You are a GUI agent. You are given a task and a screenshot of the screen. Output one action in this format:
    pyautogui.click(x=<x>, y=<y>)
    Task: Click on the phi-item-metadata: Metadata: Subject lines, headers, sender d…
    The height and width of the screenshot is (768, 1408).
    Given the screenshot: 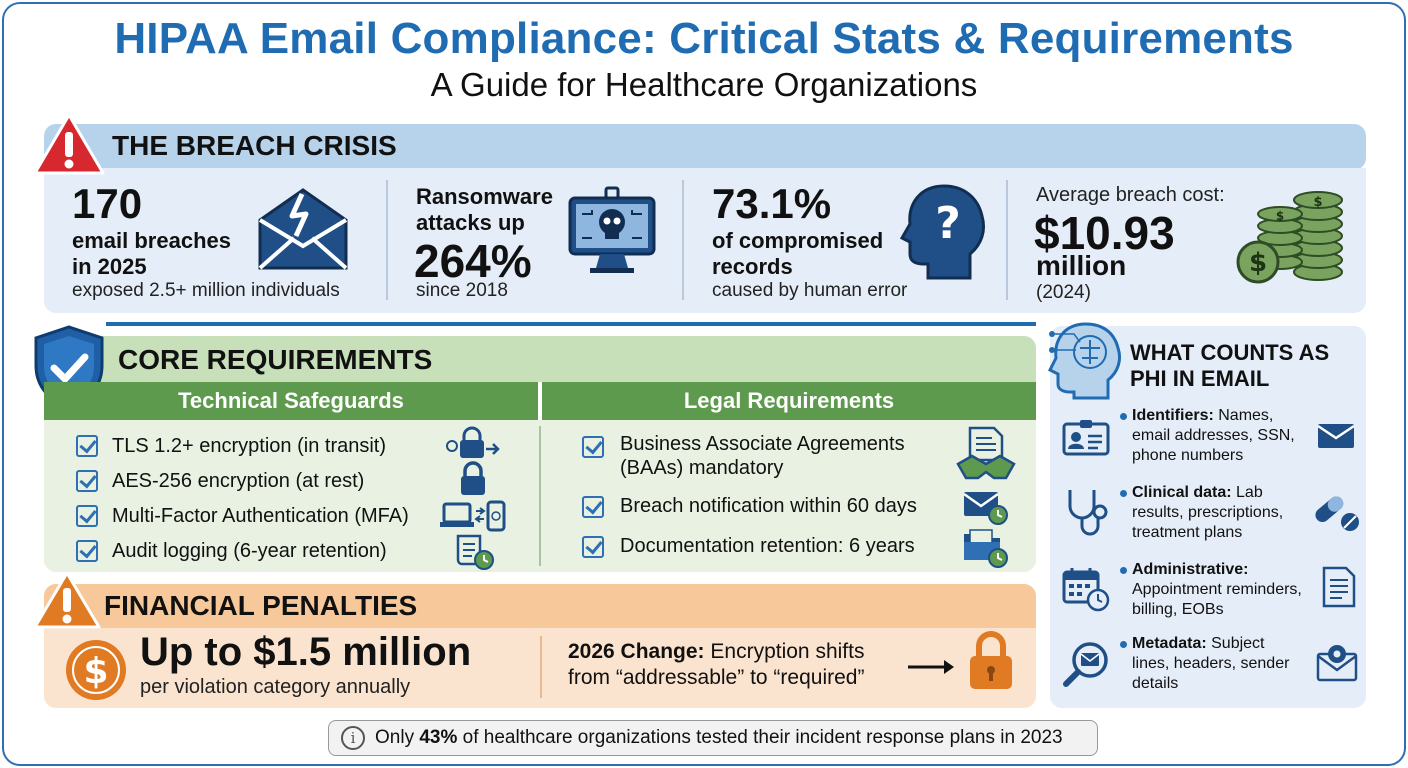 What is the action you would take?
    pyautogui.click(x=1210, y=664)
    